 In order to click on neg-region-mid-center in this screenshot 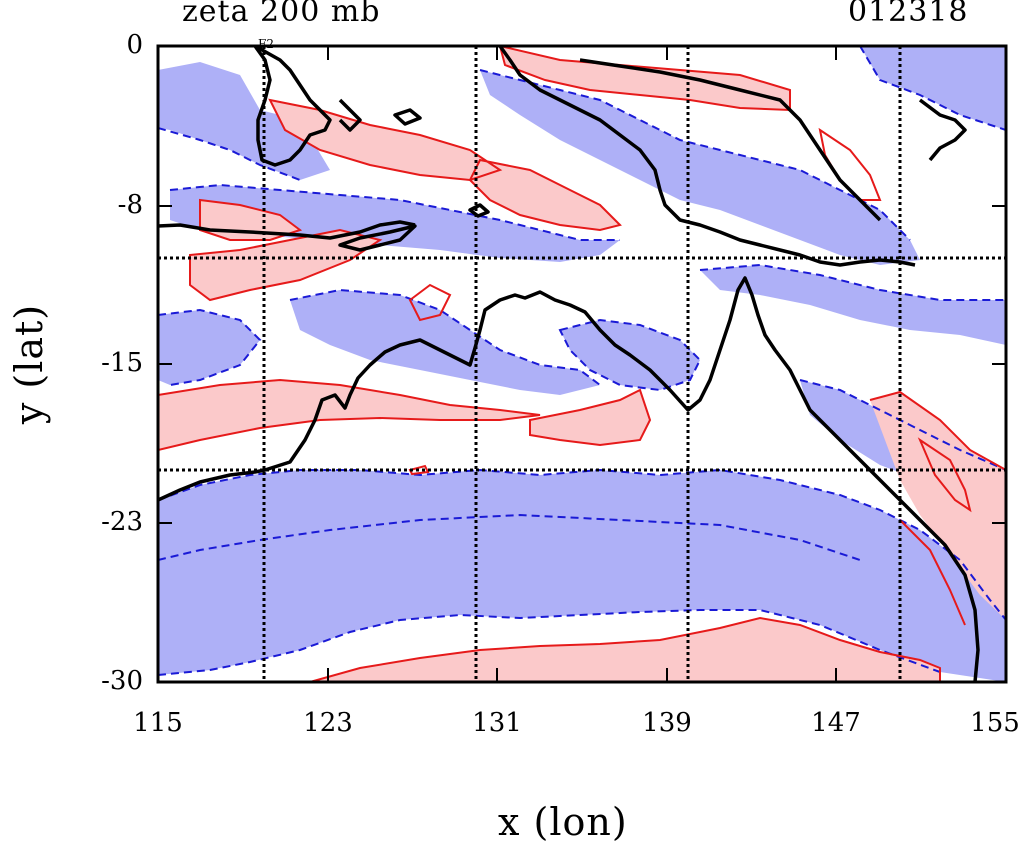, I will do `click(445, 342)`.